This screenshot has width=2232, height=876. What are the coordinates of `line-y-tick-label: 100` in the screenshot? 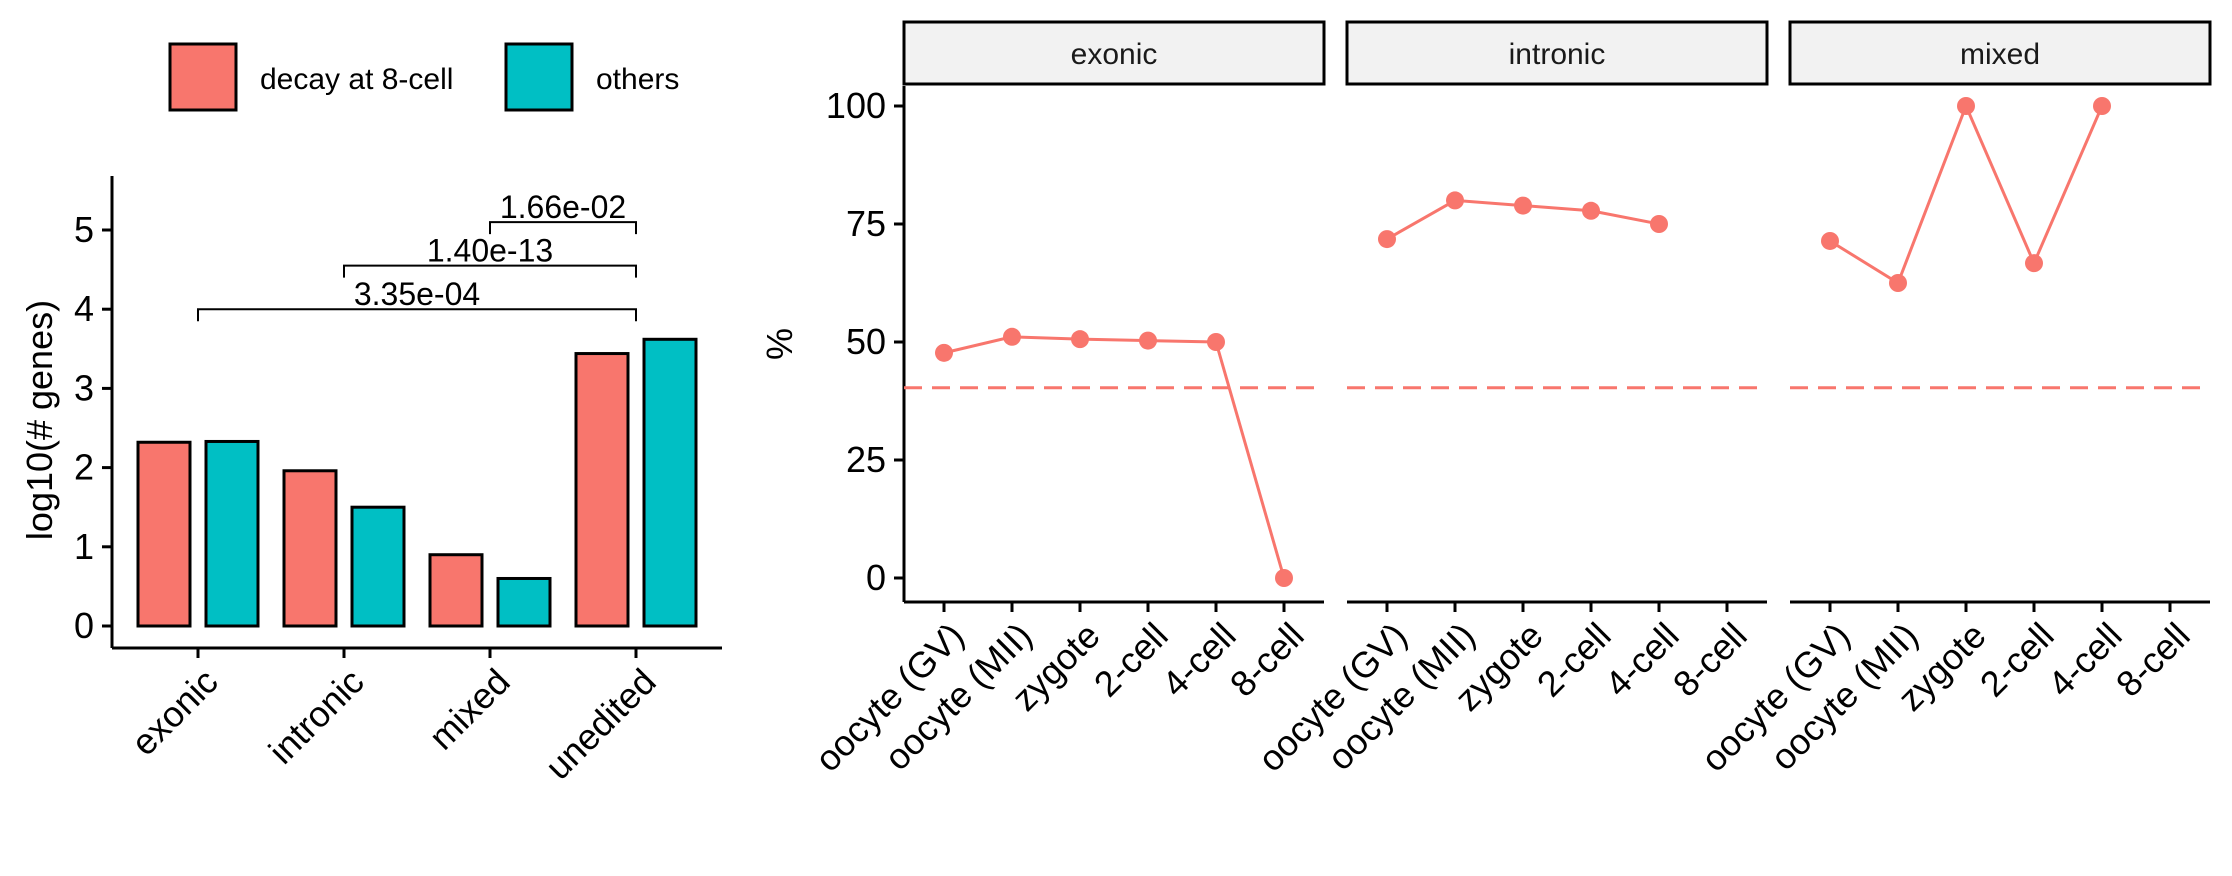 It's located at (856, 105).